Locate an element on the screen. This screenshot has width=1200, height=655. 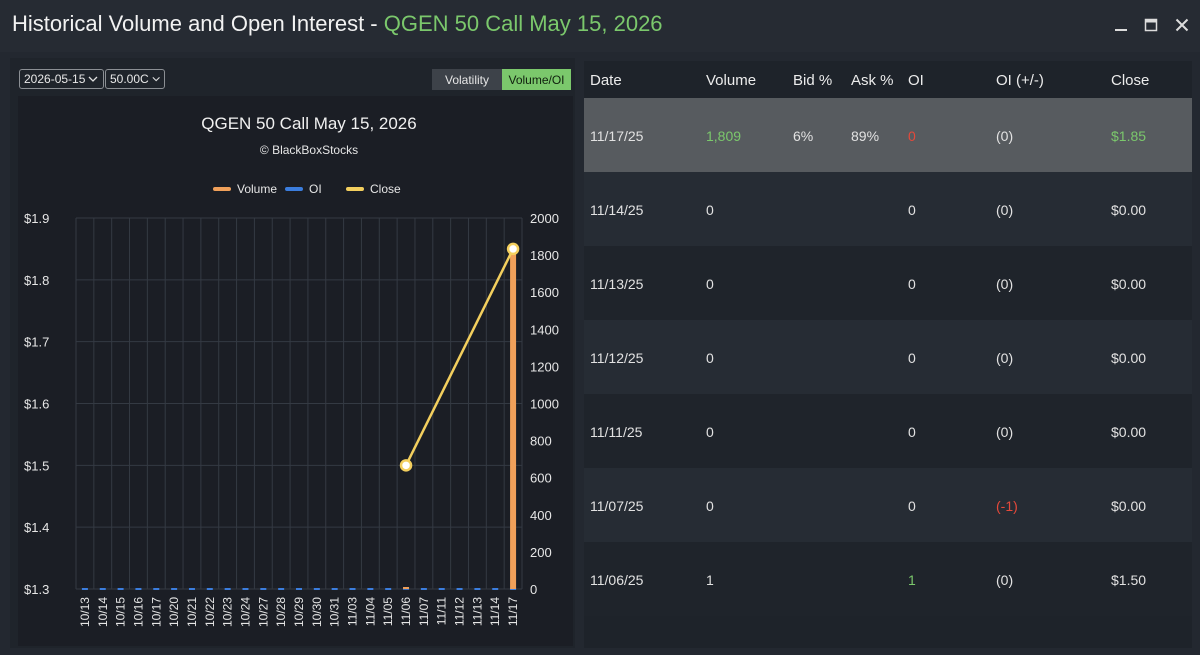
x-axis-tick: 11/07 is located at coordinates (424, 611).